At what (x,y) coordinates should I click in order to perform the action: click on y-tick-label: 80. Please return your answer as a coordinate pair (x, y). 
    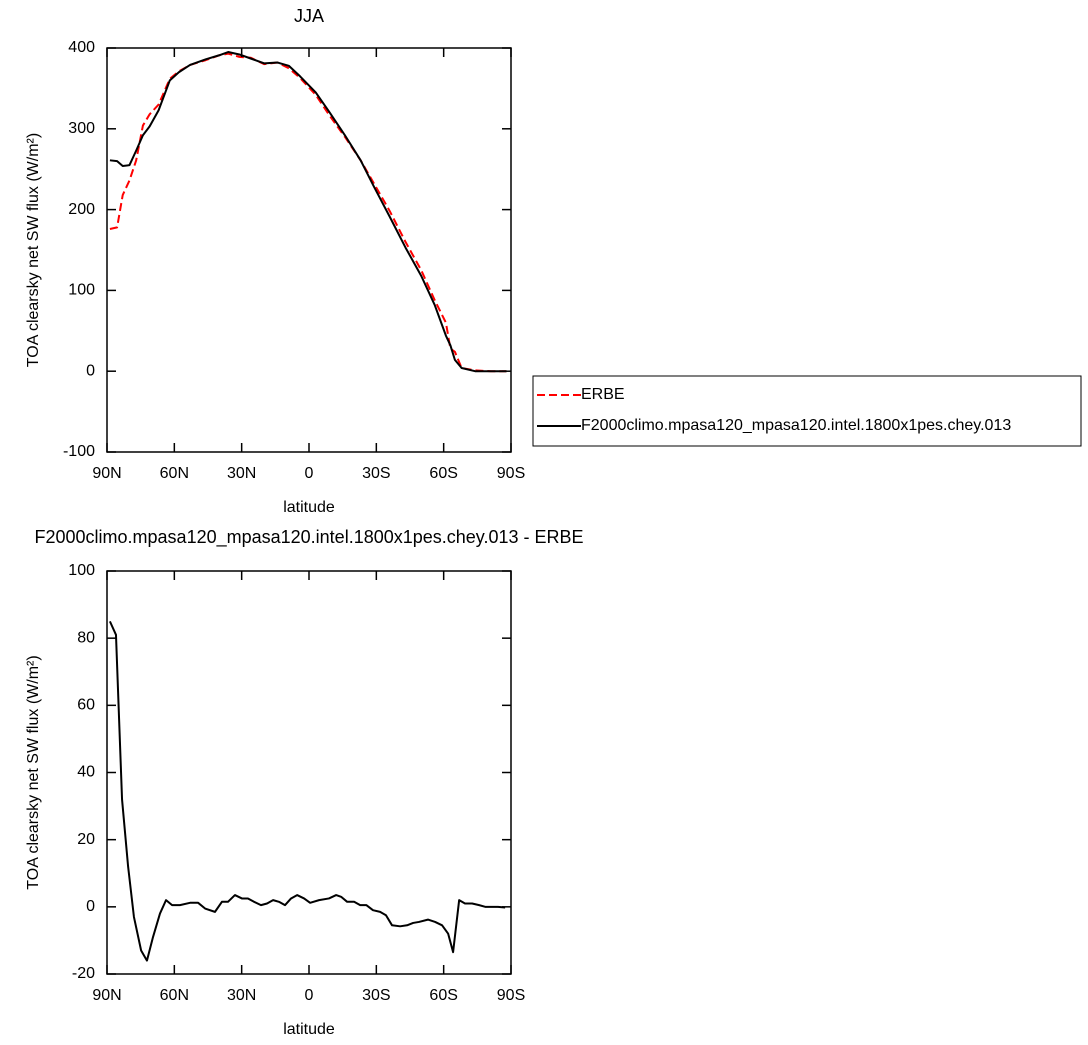
    Looking at the image, I should click on (86, 637).